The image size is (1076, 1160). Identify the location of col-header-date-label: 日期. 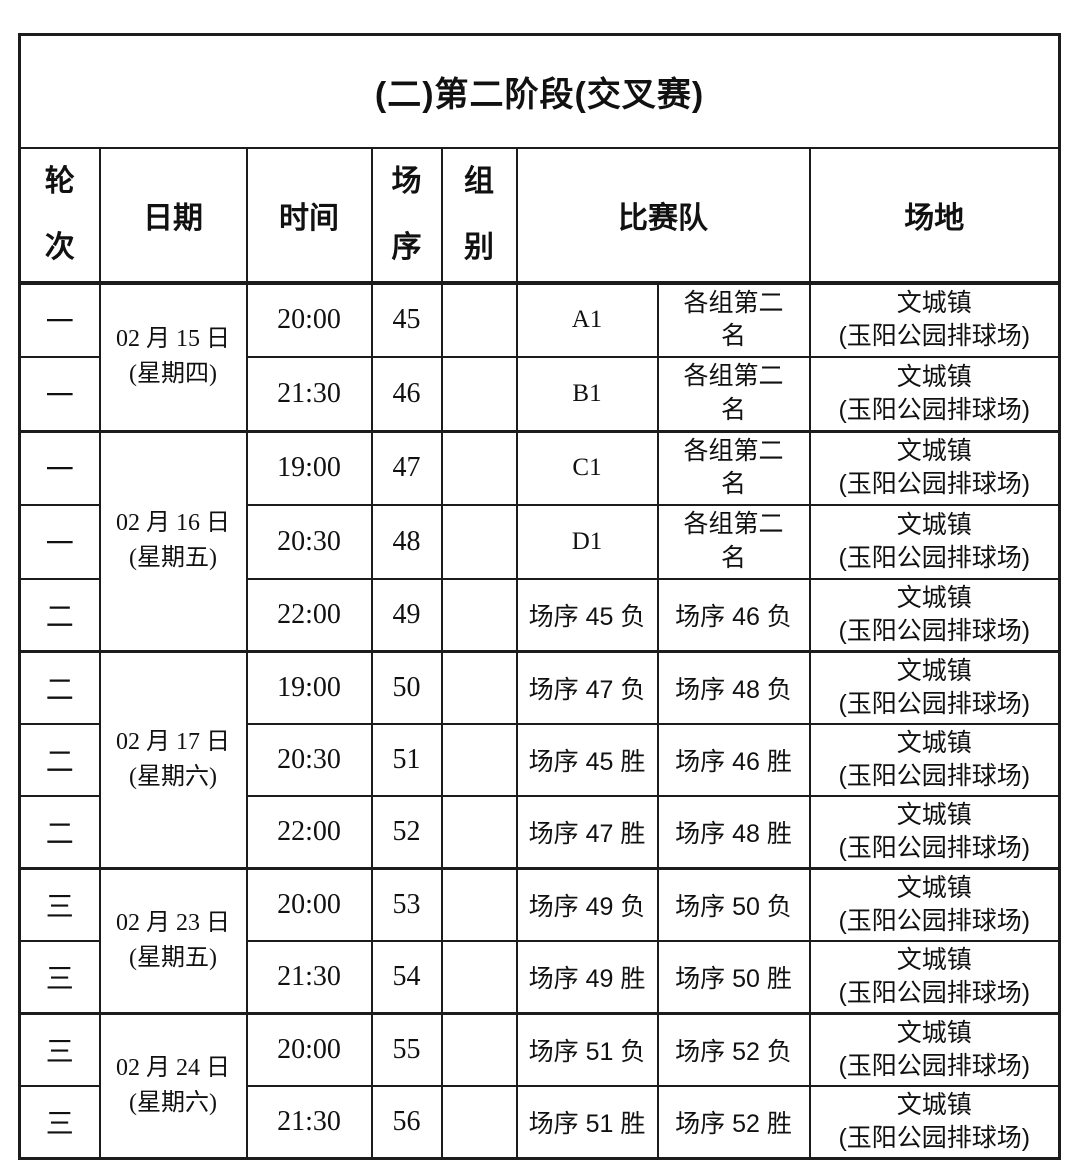
(173, 218).